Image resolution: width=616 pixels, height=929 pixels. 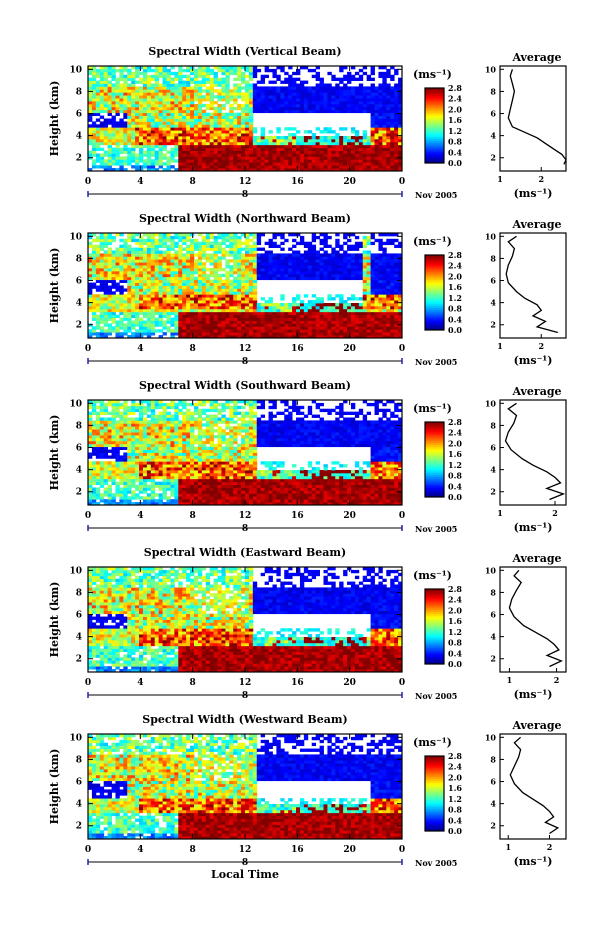 What do you see at coordinates (88, 349) in the screenshot?
I see `x-tick-label: 0` at bounding box center [88, 349].